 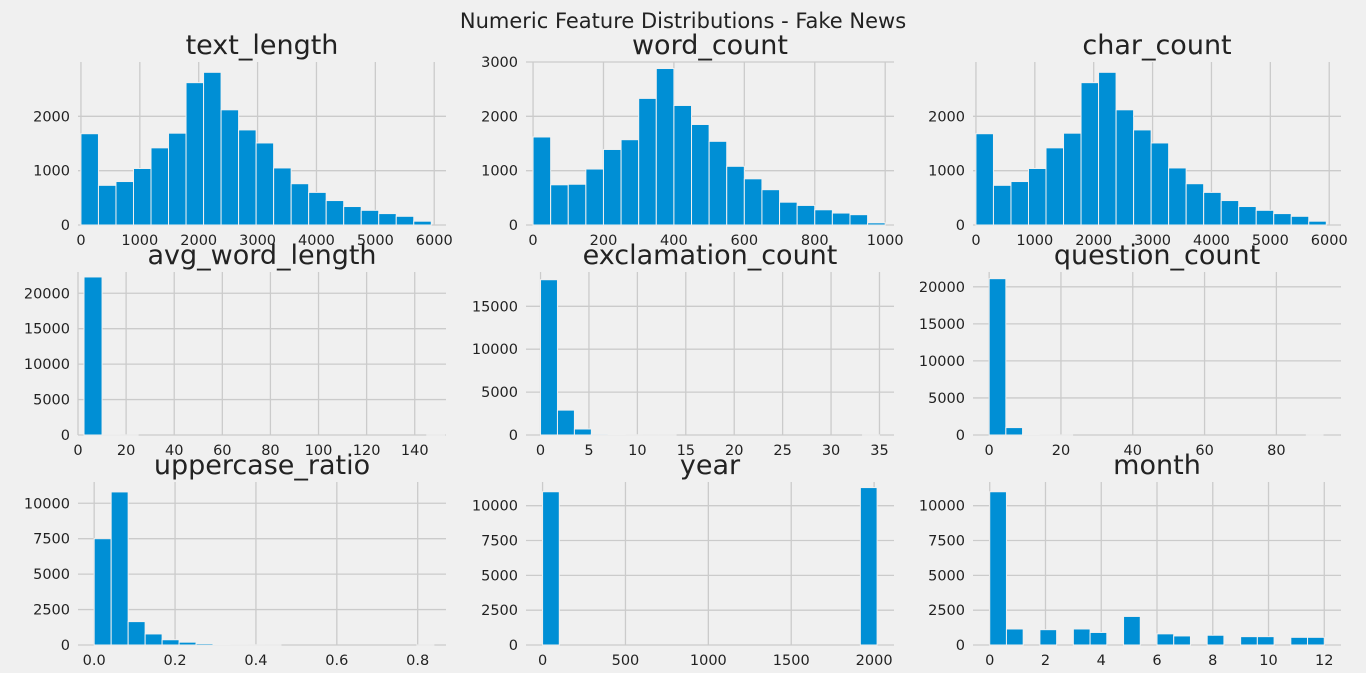 I want to click on y-tick-label: 20000, so click(x=47, y=294).